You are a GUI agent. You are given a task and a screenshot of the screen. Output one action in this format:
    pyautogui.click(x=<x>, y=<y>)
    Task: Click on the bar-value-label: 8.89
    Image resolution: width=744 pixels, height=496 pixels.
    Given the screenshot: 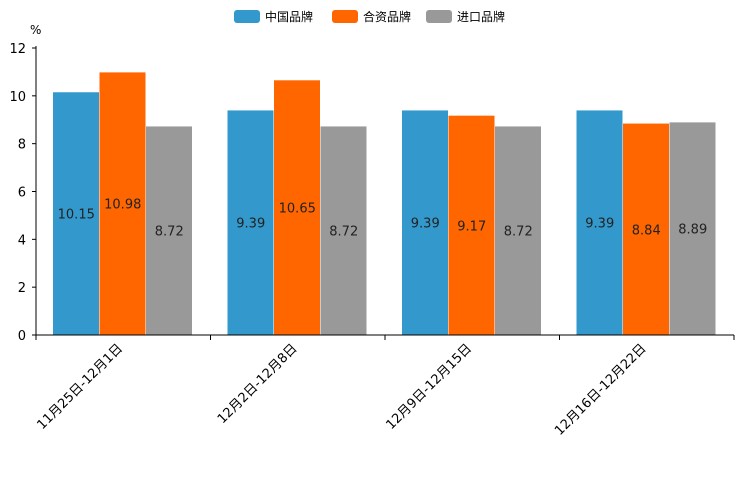 What is the action you would take?
    pyautogui.click(x=692, y=230)
    